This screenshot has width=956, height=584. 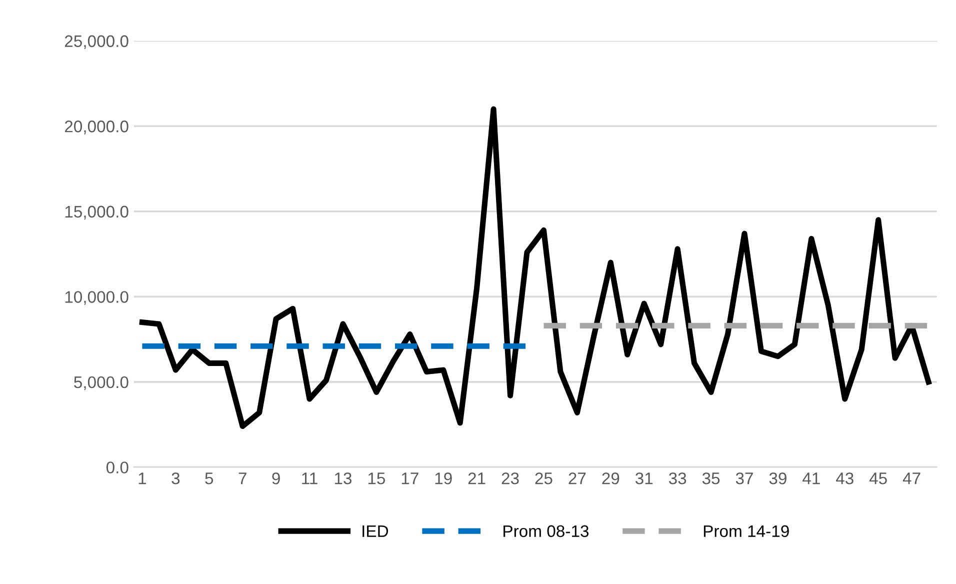 I want to click on y-tick-label: 20,000.0, so click(x=96, y=127).